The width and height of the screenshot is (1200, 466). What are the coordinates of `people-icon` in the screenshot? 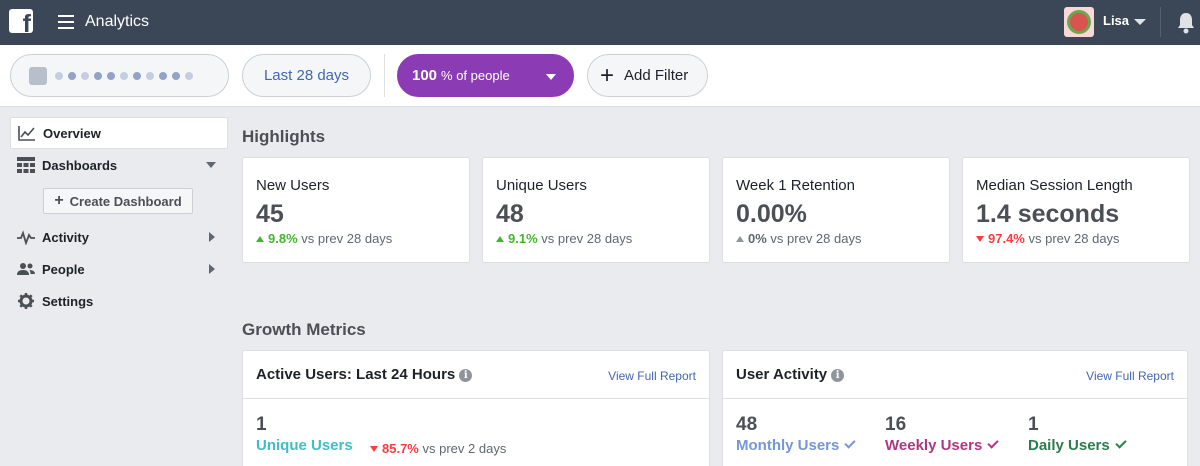 It's located at (26, 269).